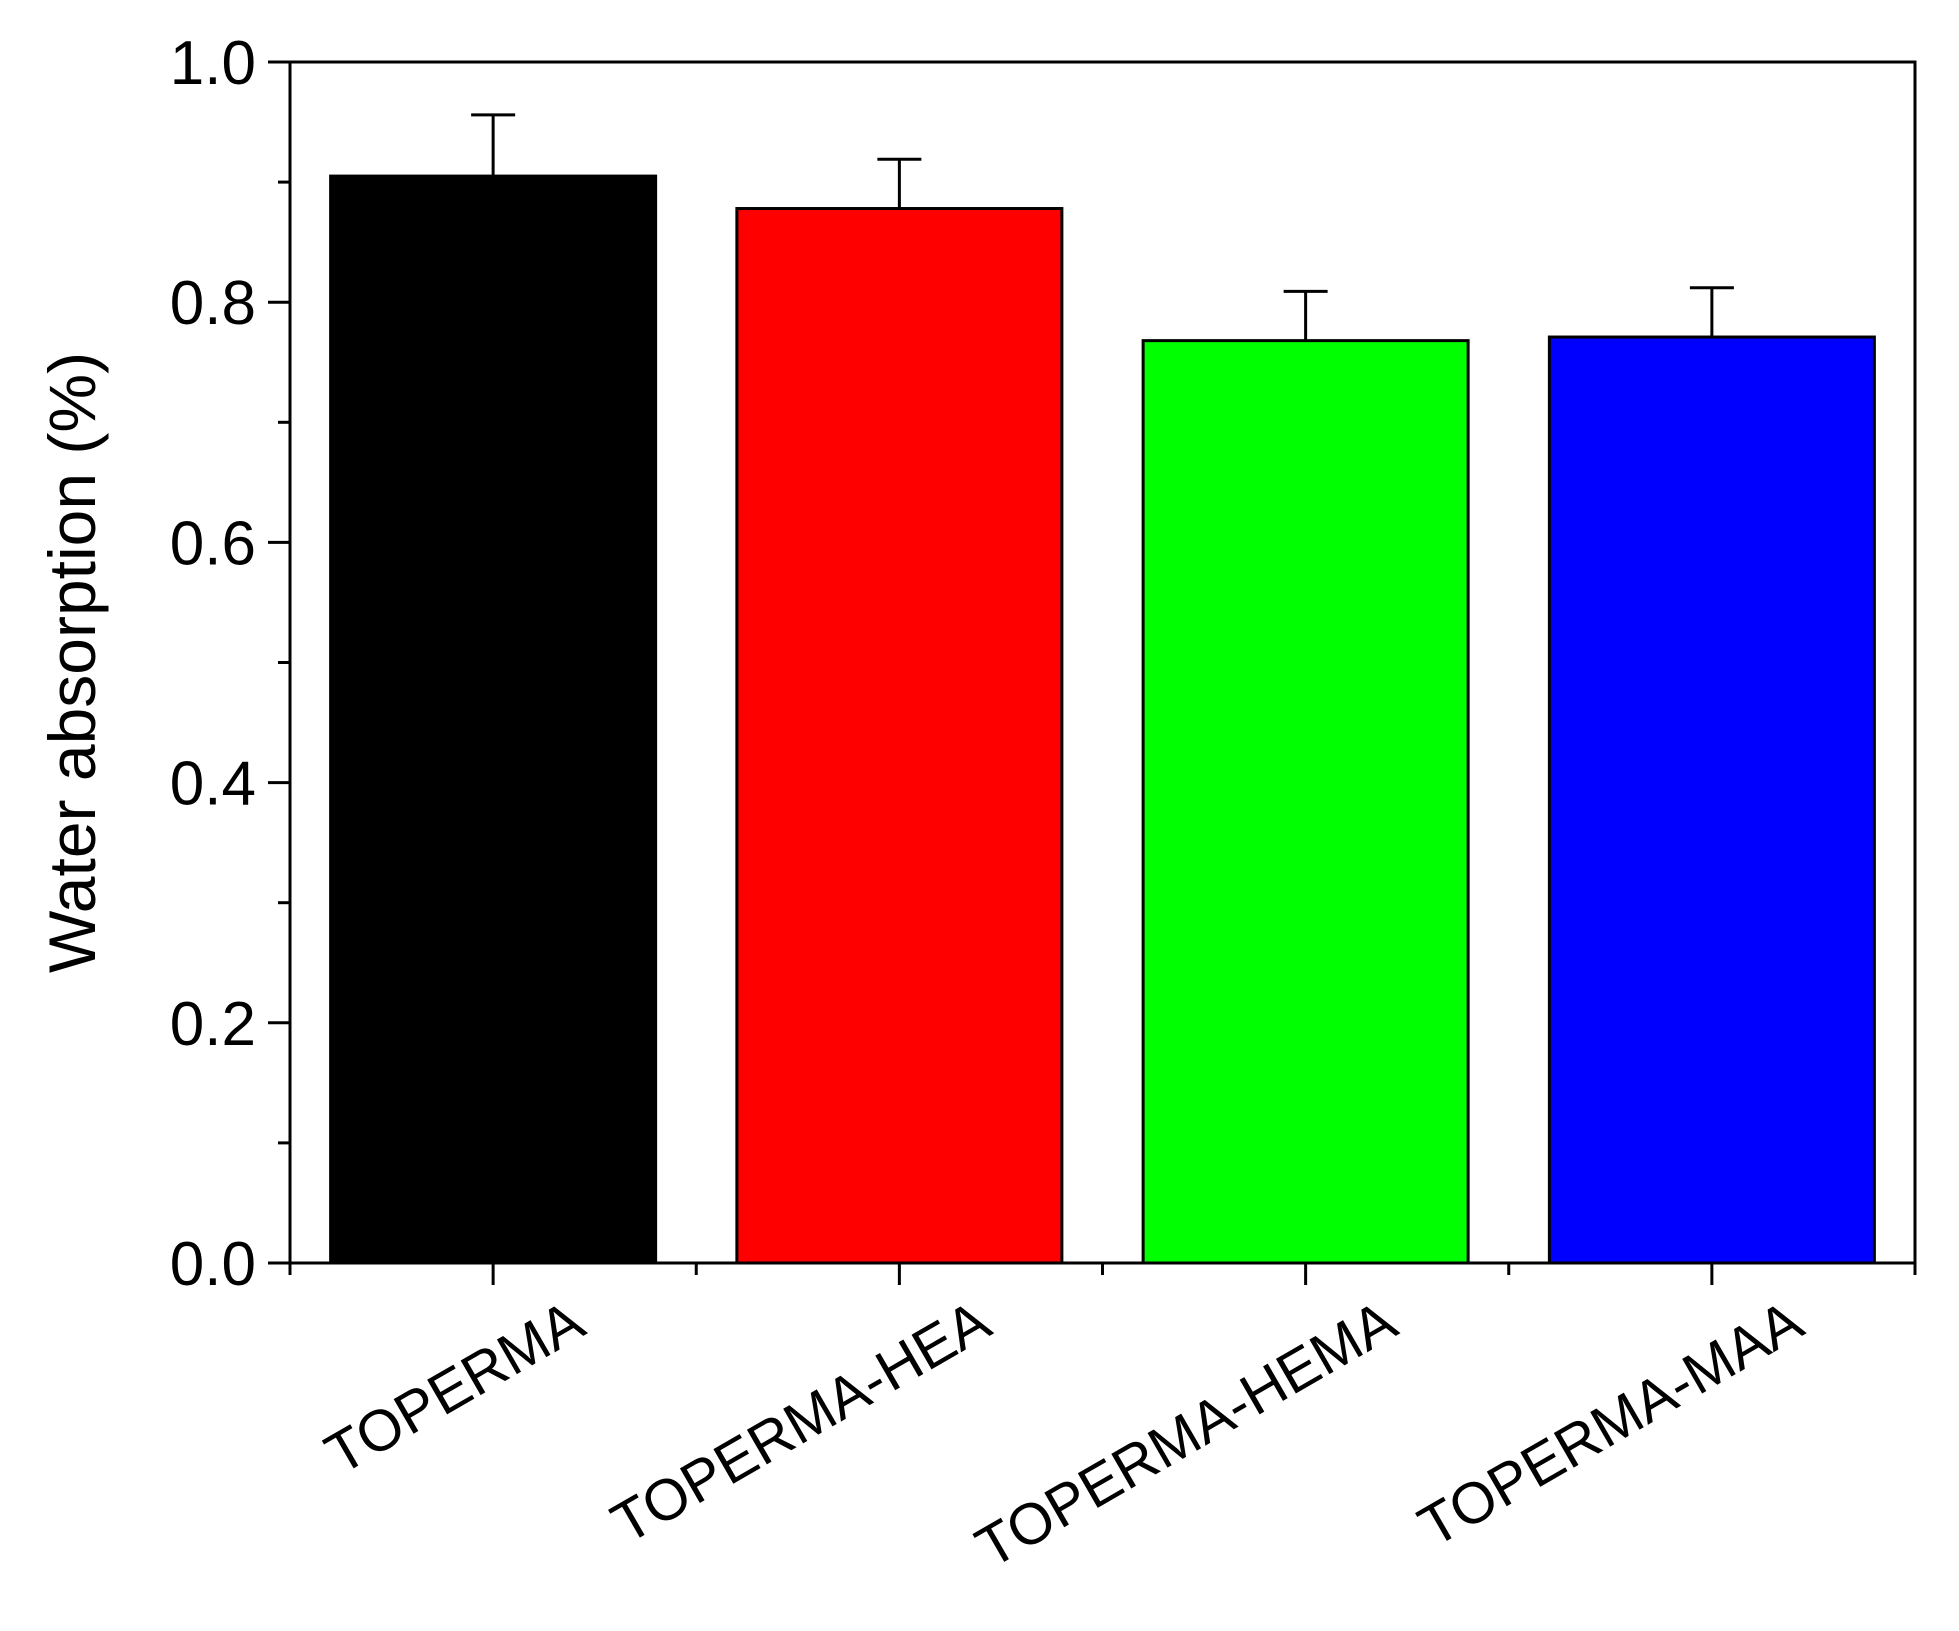  I want to click on bar-toperma, so click(493, 719).